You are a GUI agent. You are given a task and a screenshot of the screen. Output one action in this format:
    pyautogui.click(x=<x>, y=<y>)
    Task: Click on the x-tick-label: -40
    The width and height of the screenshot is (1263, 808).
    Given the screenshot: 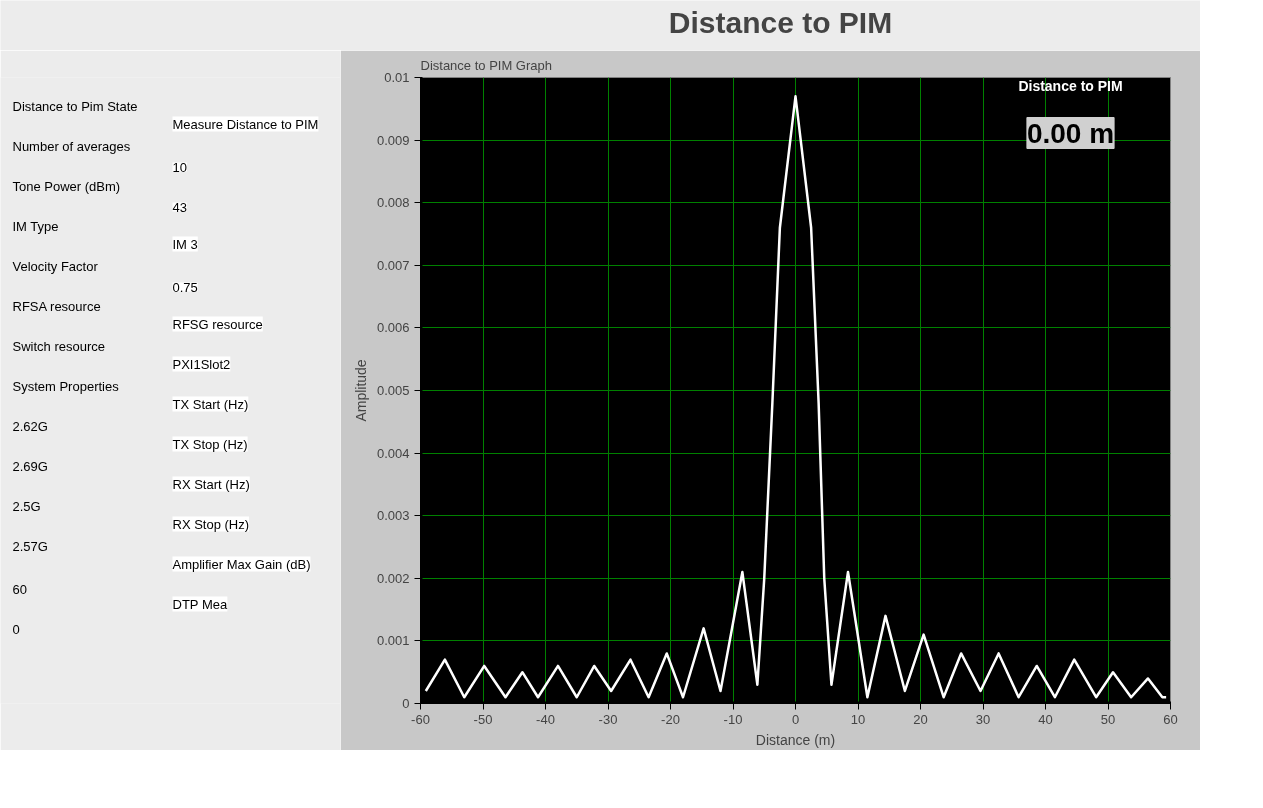 What is the action you would take?
    pyautogui.click(x=545, y=719)
    